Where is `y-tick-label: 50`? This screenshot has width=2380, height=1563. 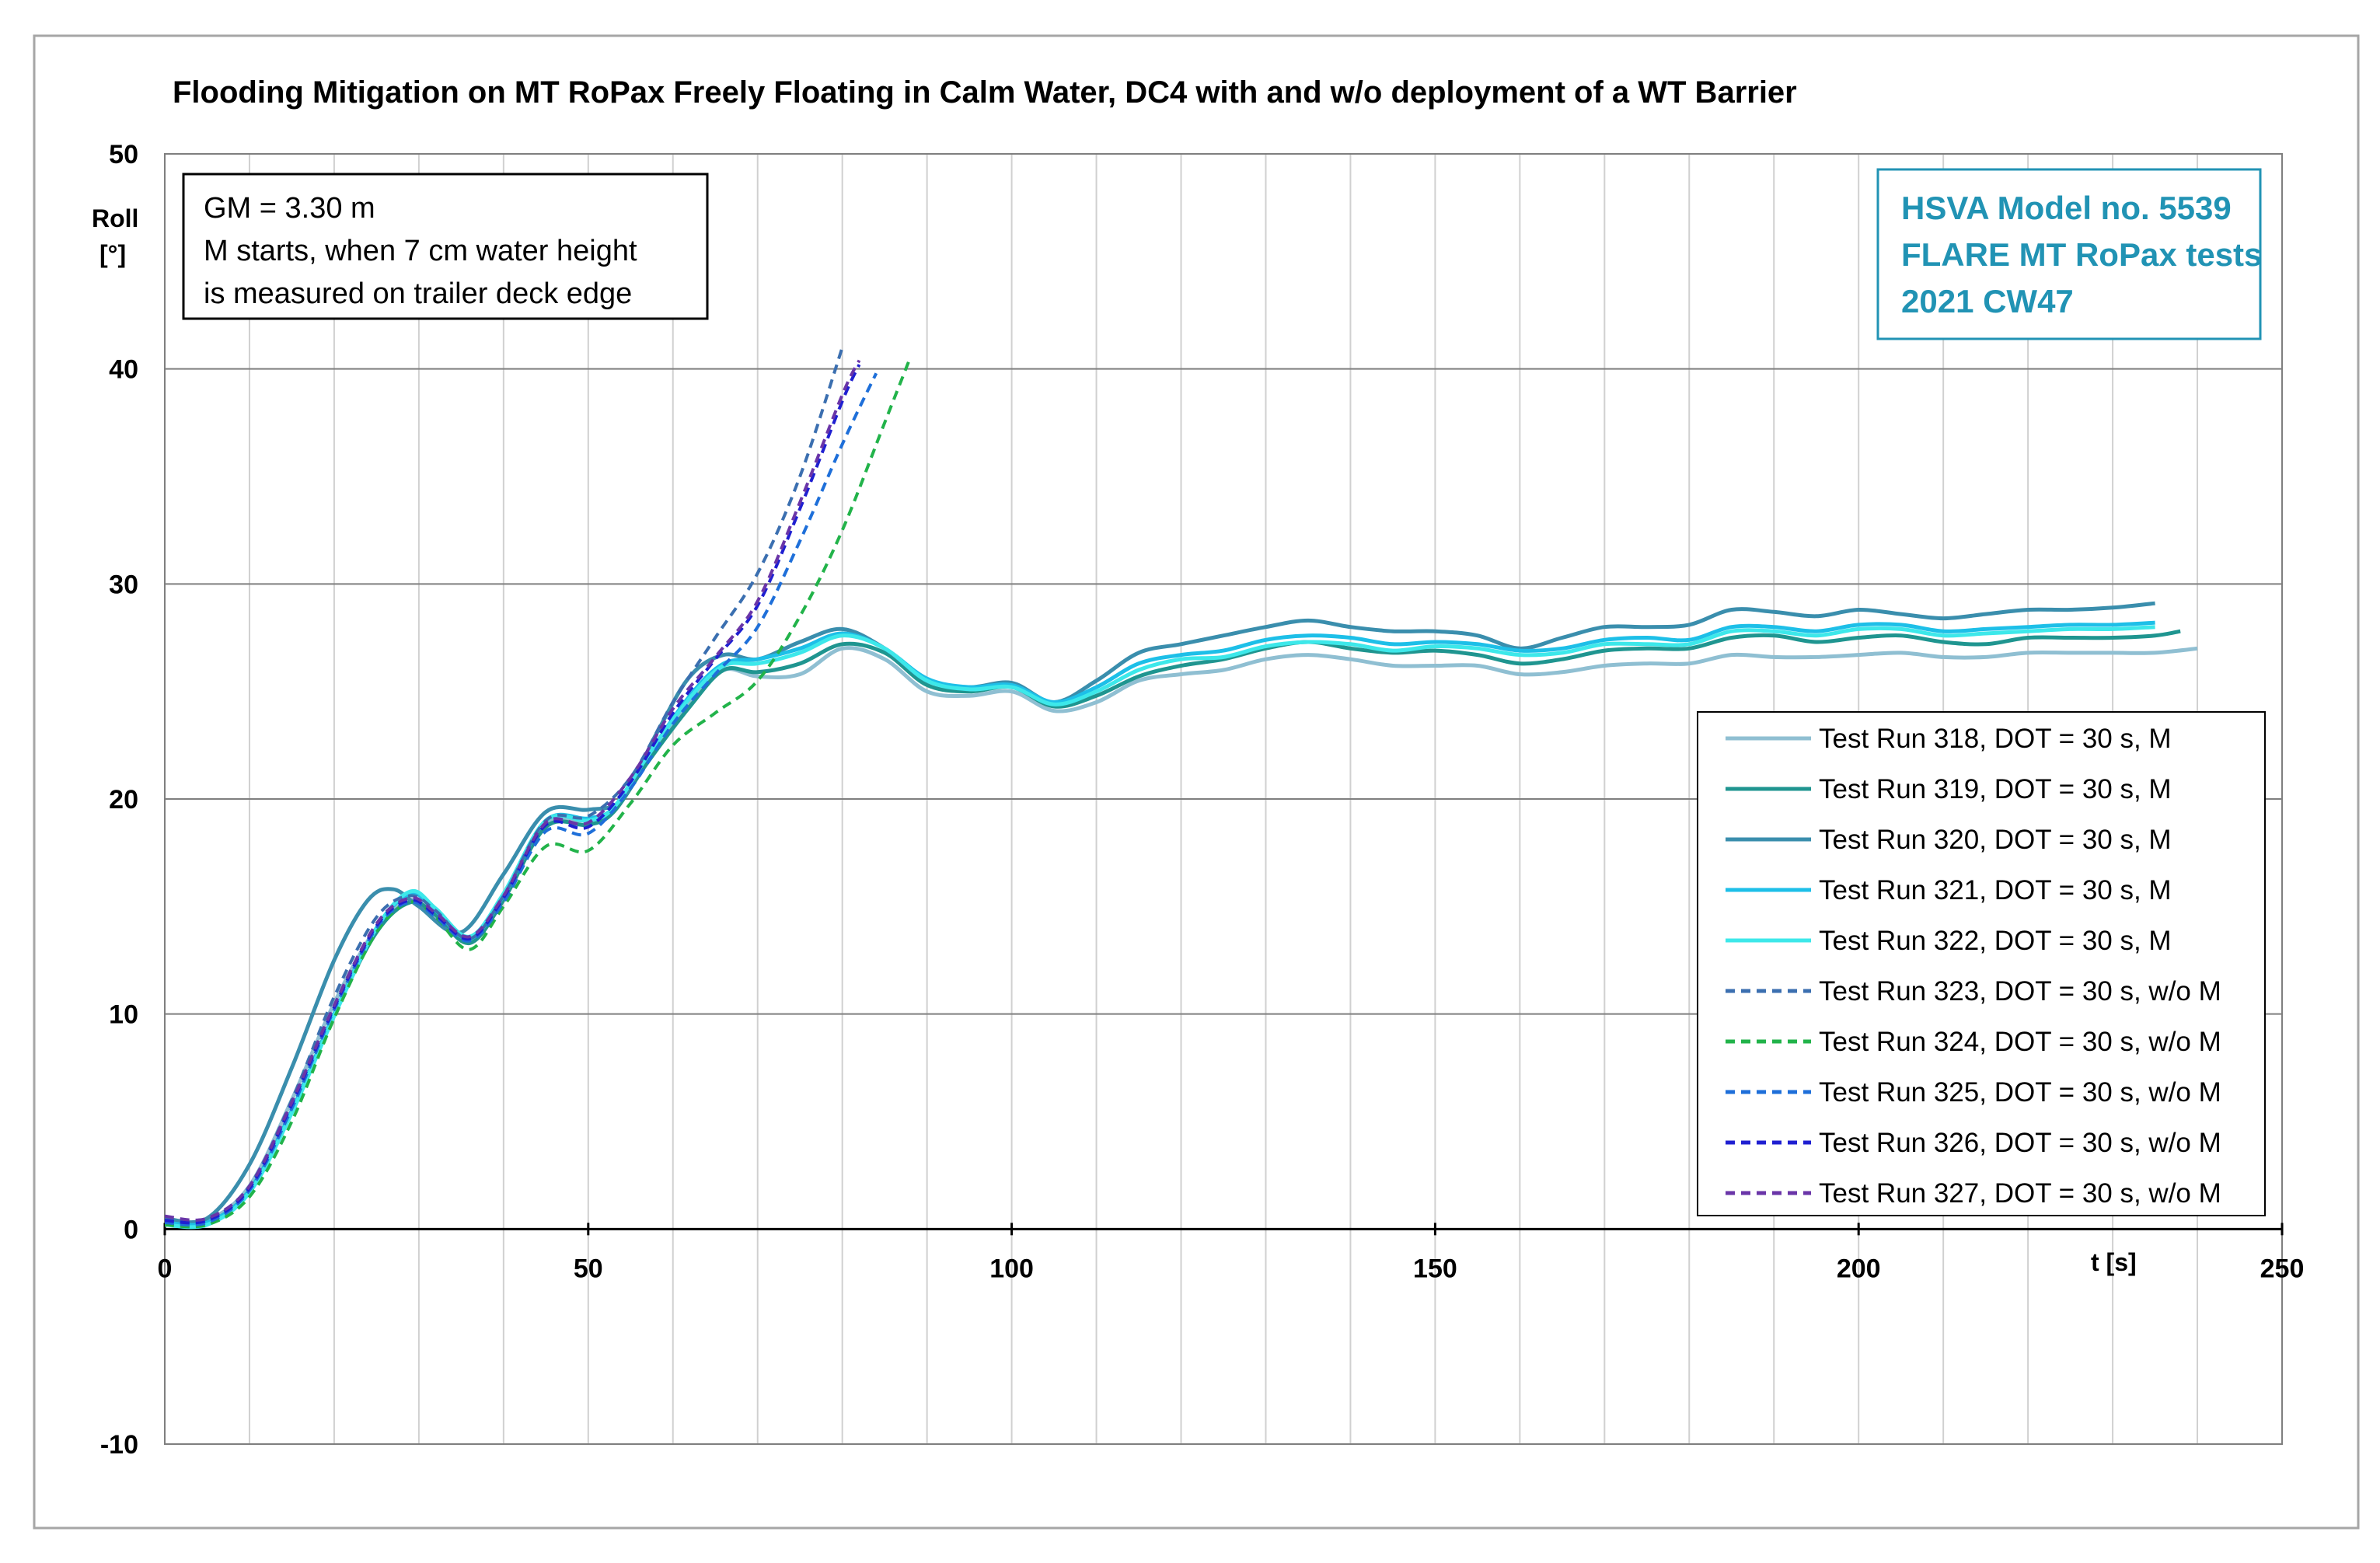
y-tick-label: 50 is located at coordinates (123, 154).